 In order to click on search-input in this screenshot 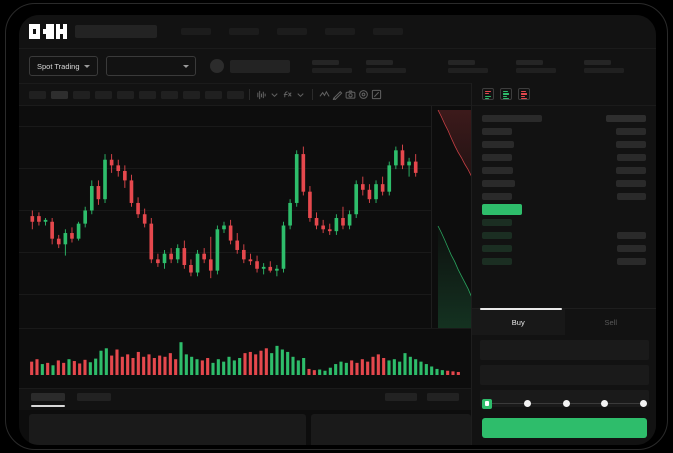, I will do `click(116, 31)`.